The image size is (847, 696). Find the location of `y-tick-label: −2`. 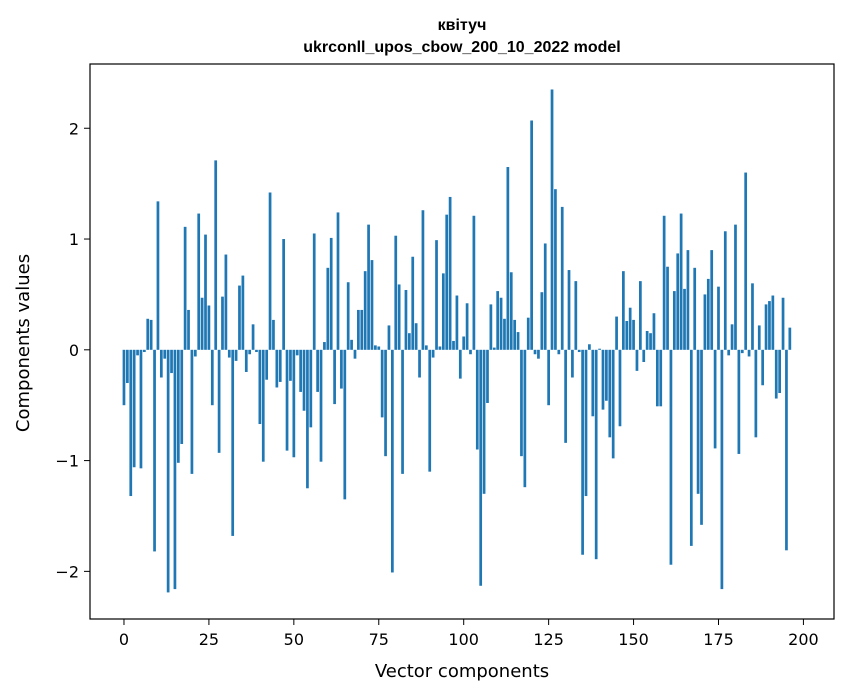

y-tick-label: −2 is located at coordinates (67, 571).